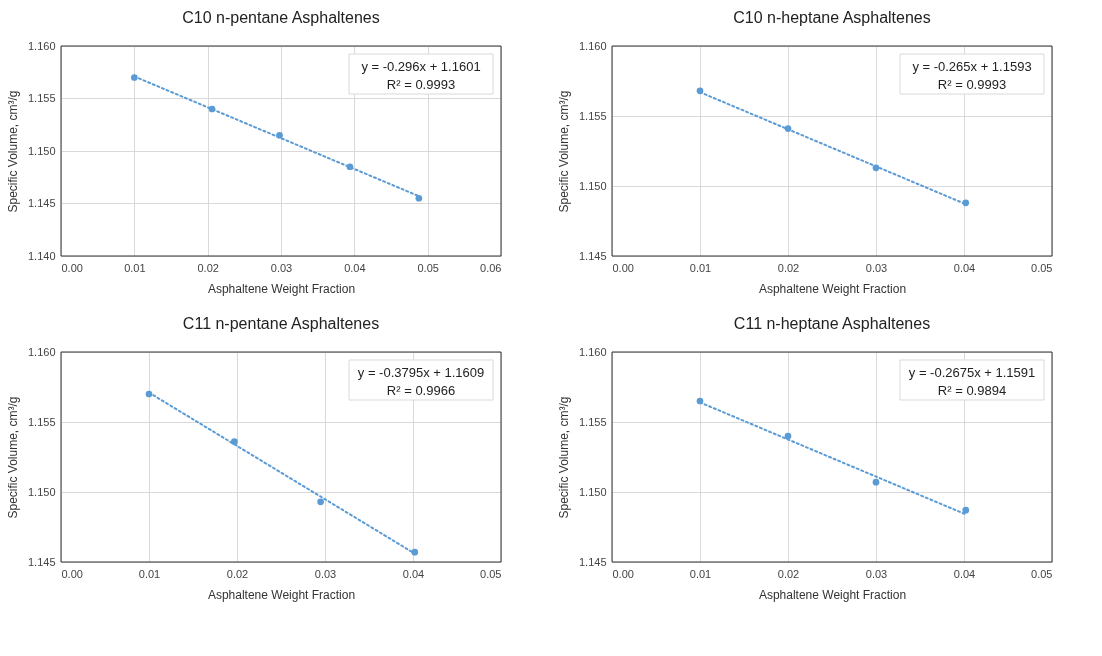 Image resolution: width=1102 pixels, height=656 pixels. Describe the element at coordinates (281, 323) in the screenshot. I see `chart-title: C11 n-pentane Asphaltenes` at that location.